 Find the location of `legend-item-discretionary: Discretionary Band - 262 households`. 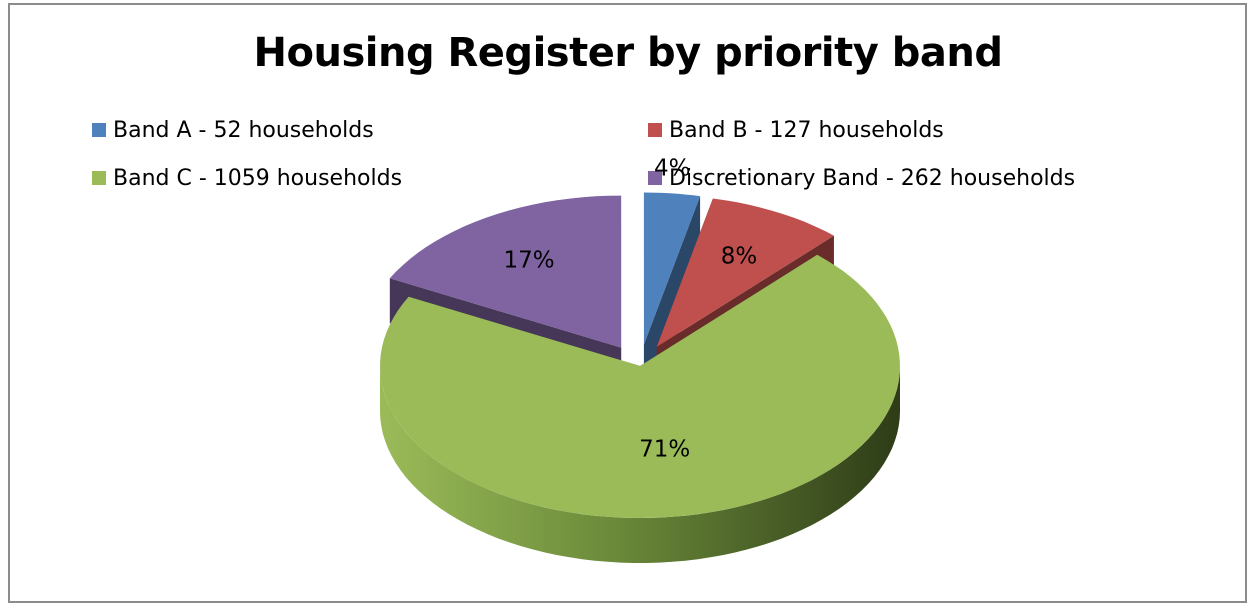

legend-item-discretionary: Discretionary Band - 262 households is located at coordinates (861, 178).